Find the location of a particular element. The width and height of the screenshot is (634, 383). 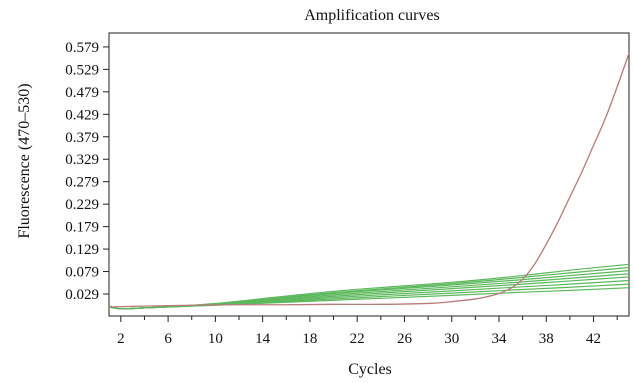

y-tick-label: 0.379 is located at coordinates (82, 138).